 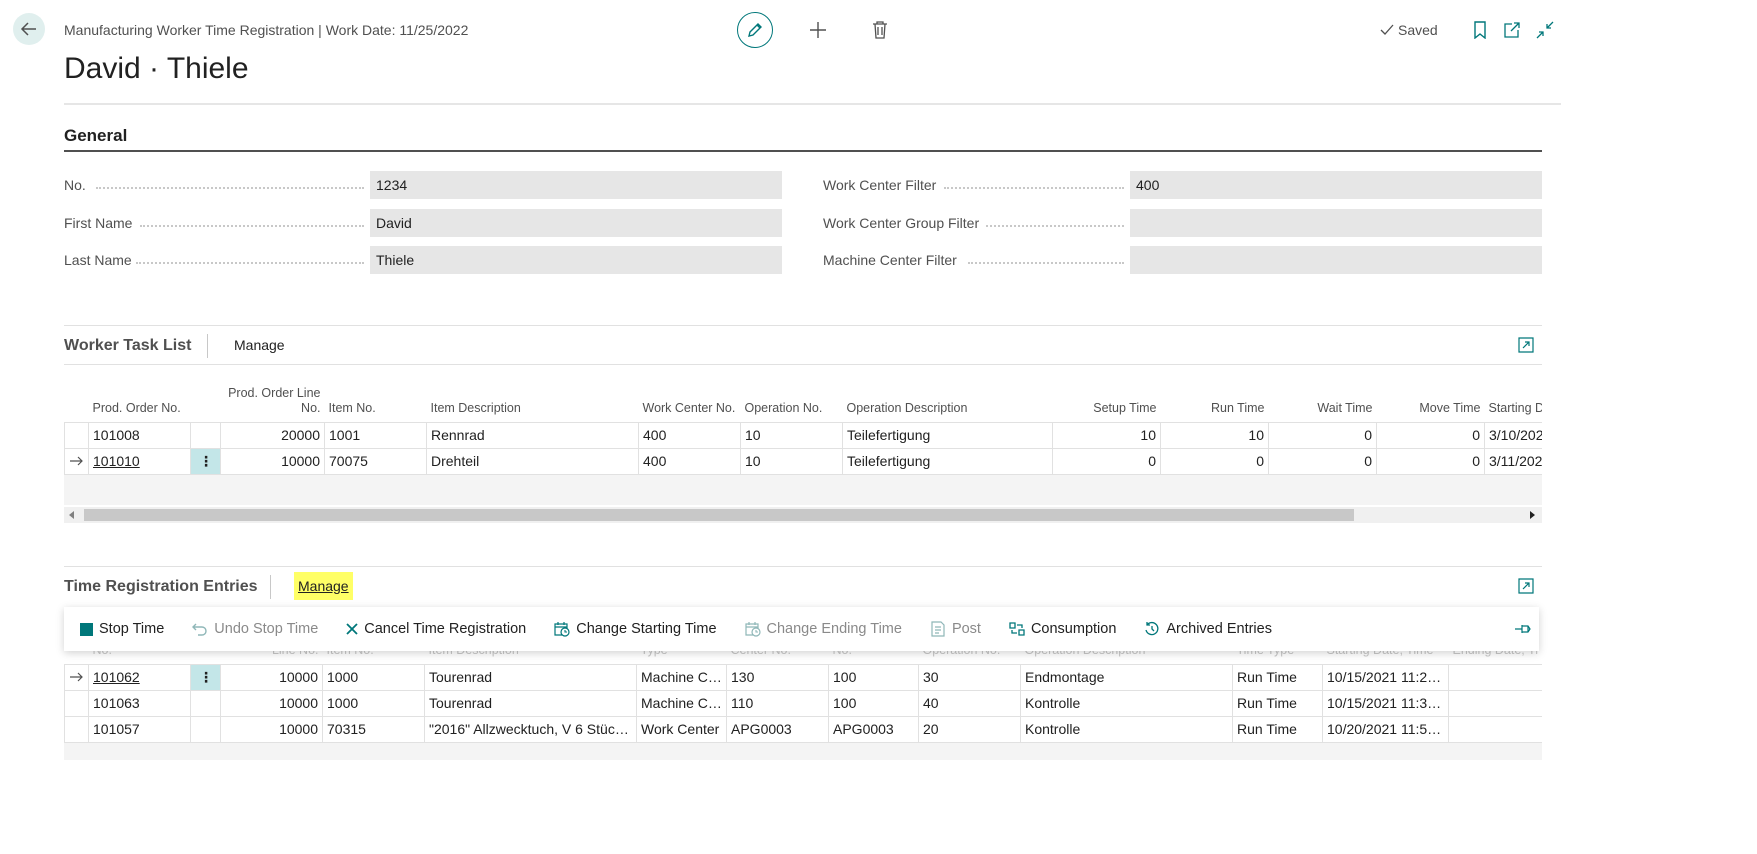 I want to click on back-button, so click(x=29, y=29).